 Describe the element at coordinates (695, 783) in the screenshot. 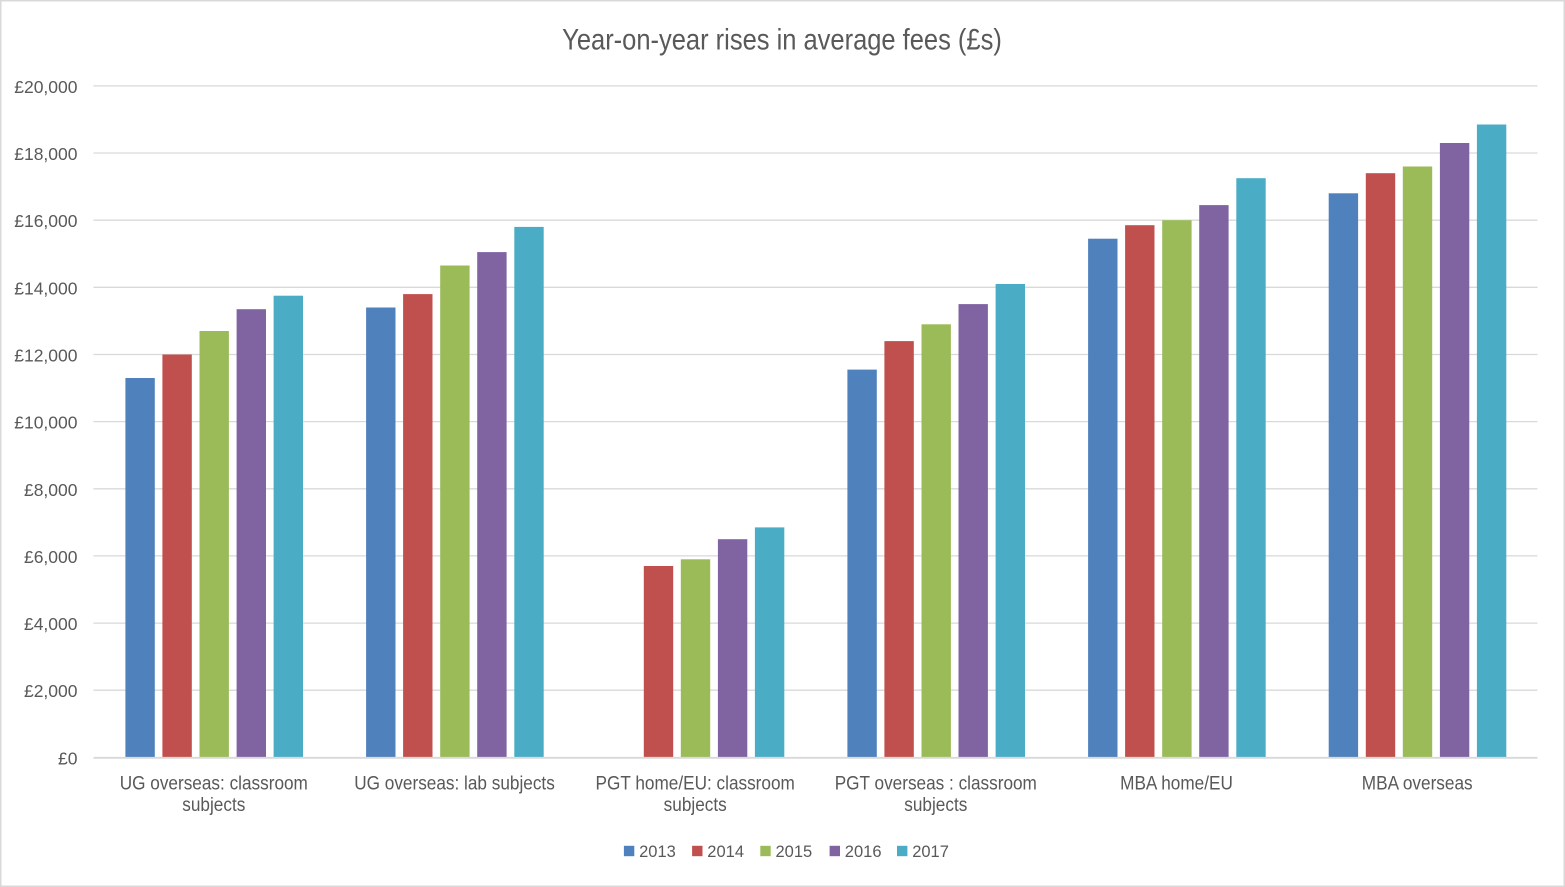

I see `svg-text: PGT home/EU: classroom` at that location.